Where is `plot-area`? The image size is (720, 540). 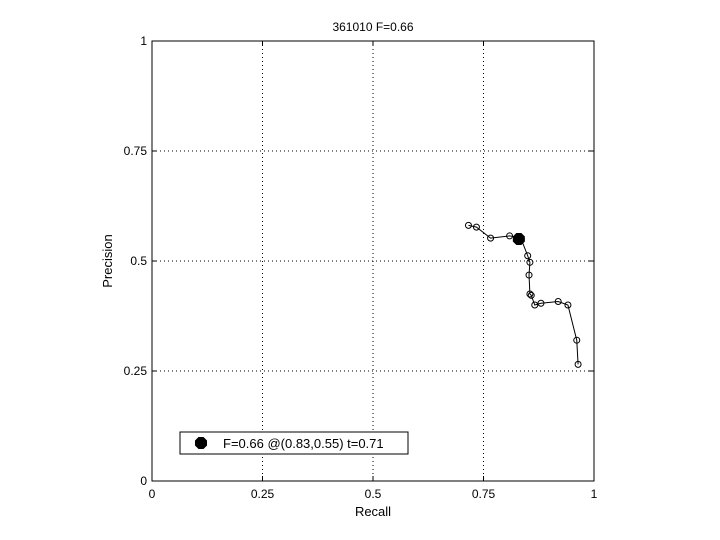 plot-area is located at coordinates (523, 294).